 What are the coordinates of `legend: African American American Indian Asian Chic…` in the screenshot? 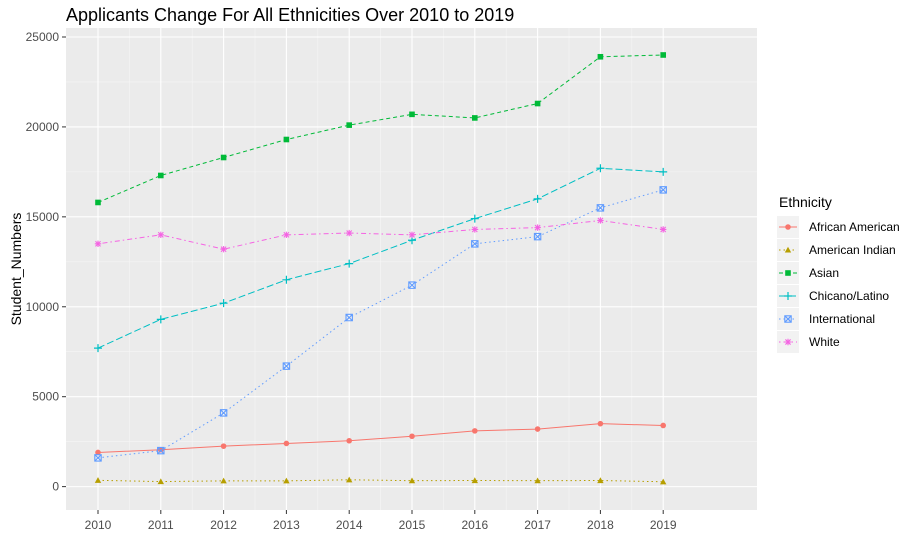 It's located at (838, 284).